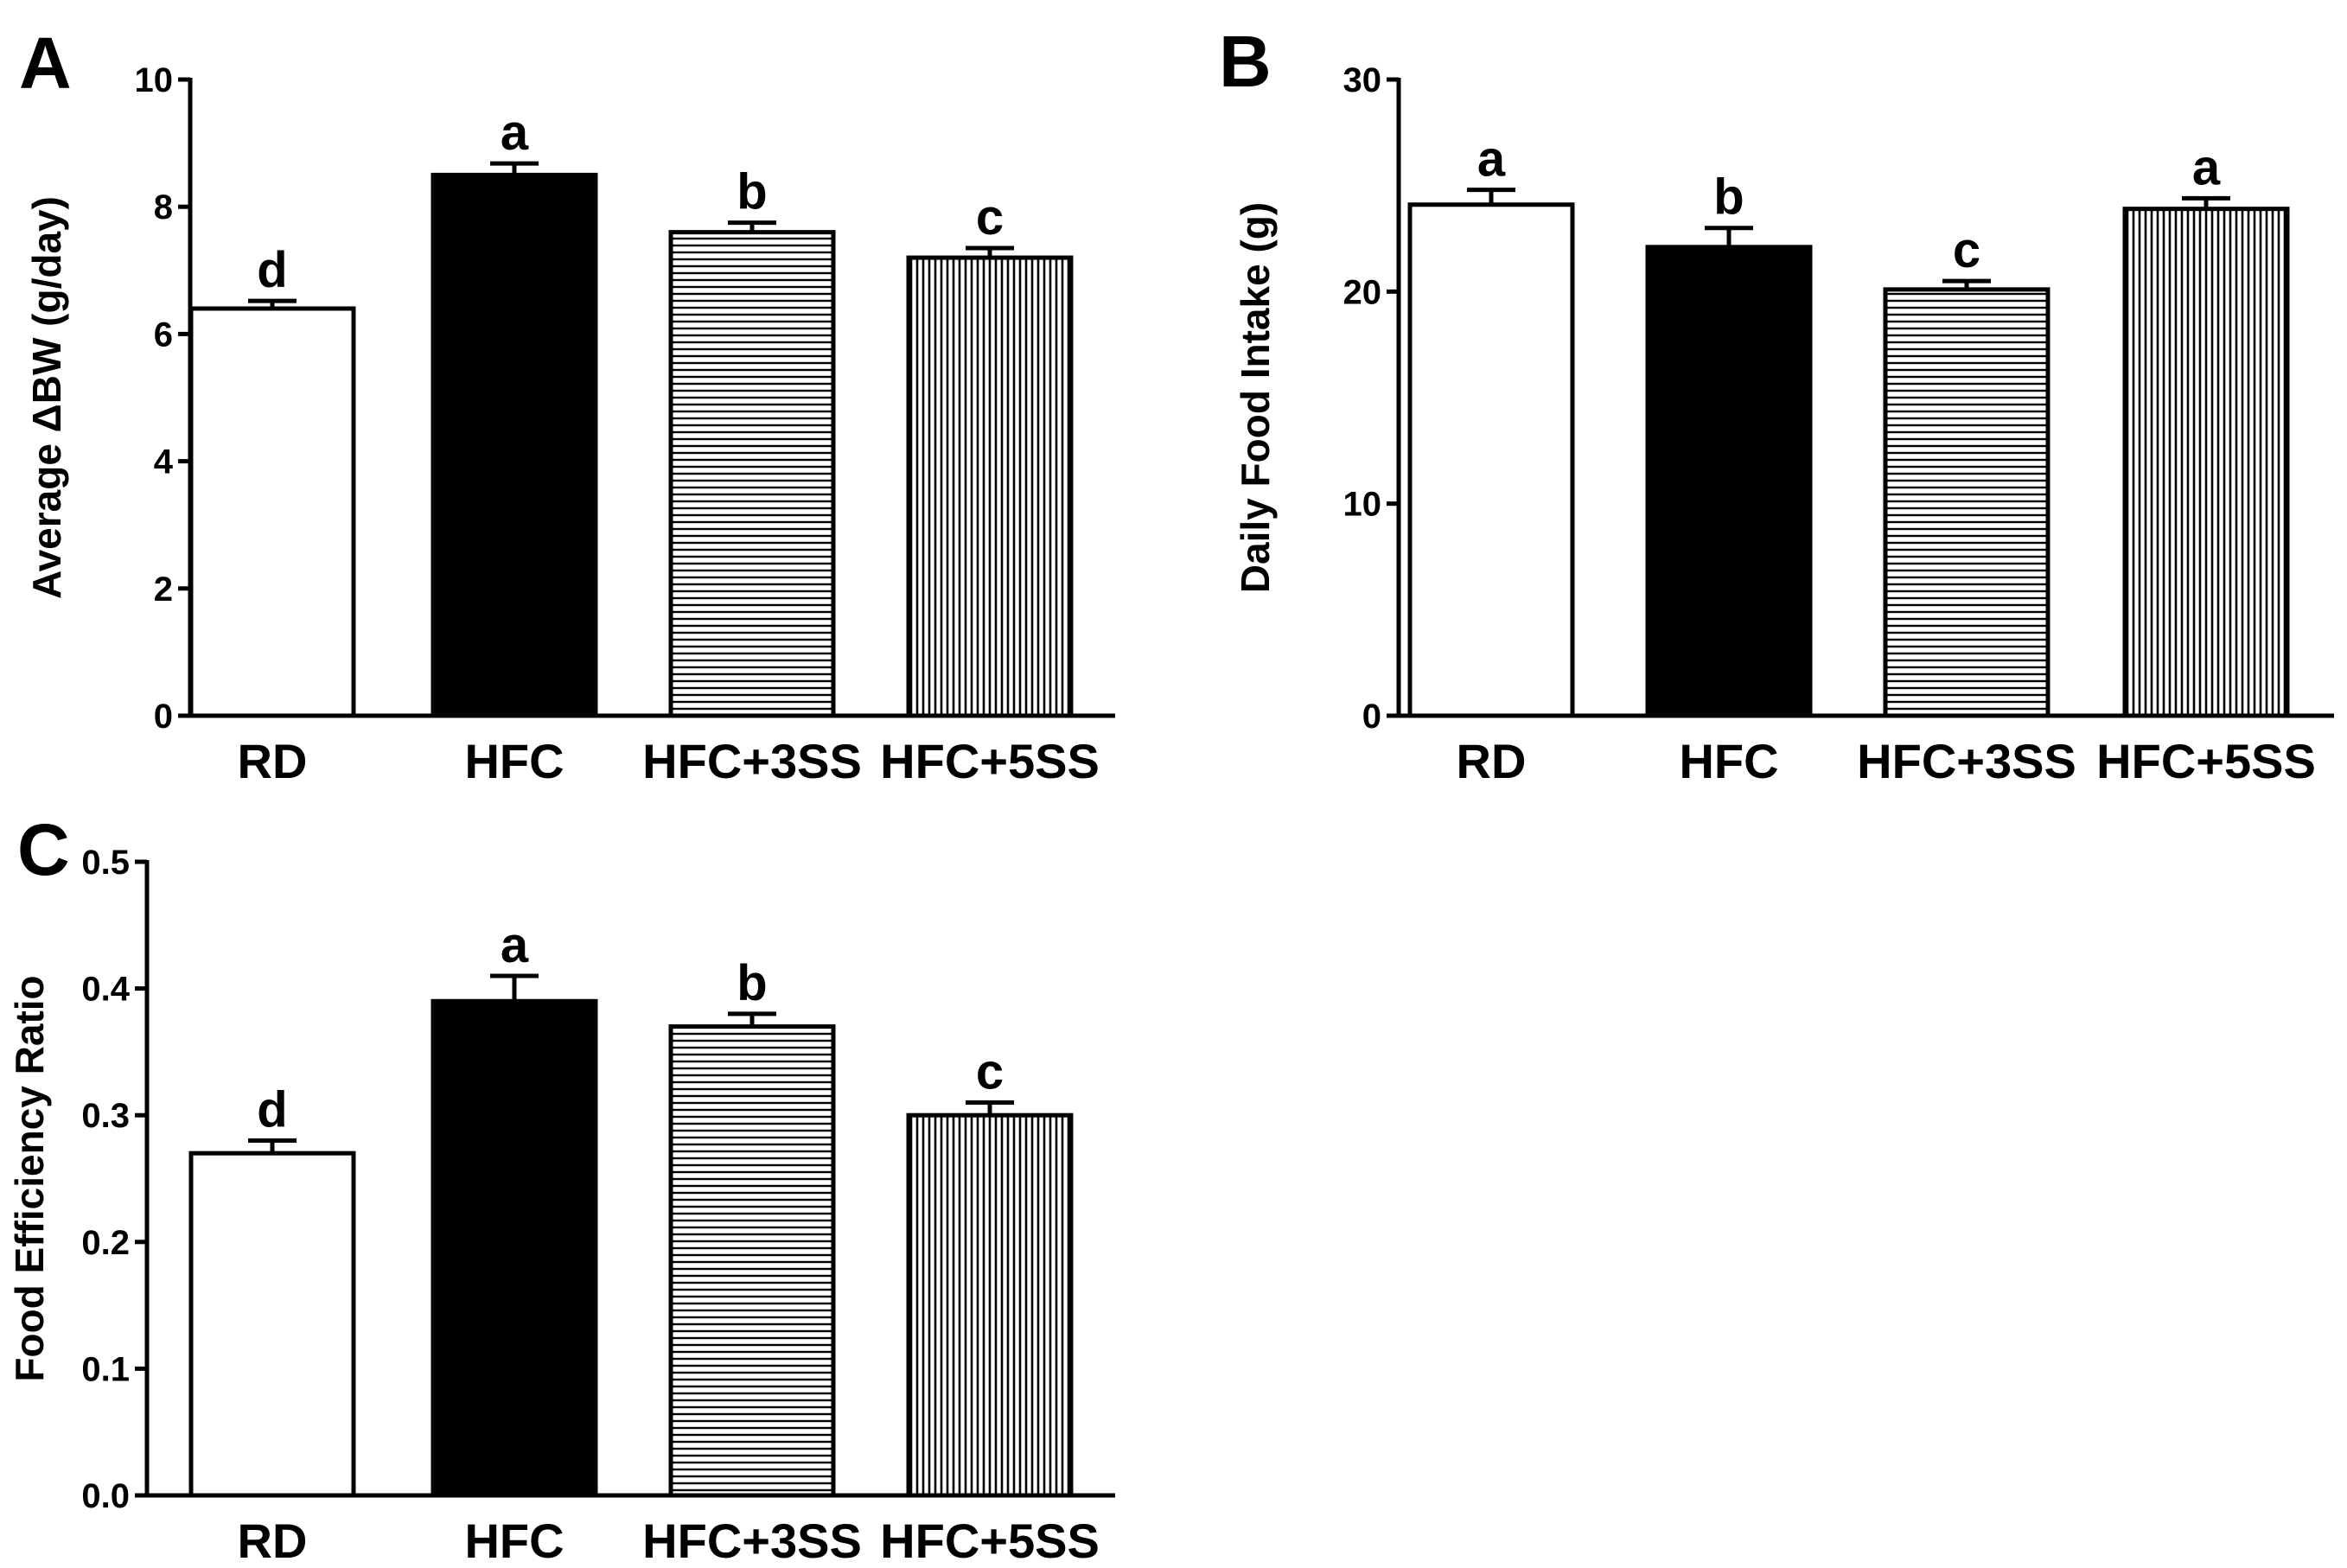  Describe the element at coordinates (105, 1116) in the screenshot. I see `y-tick-label: 0.3` at that location.